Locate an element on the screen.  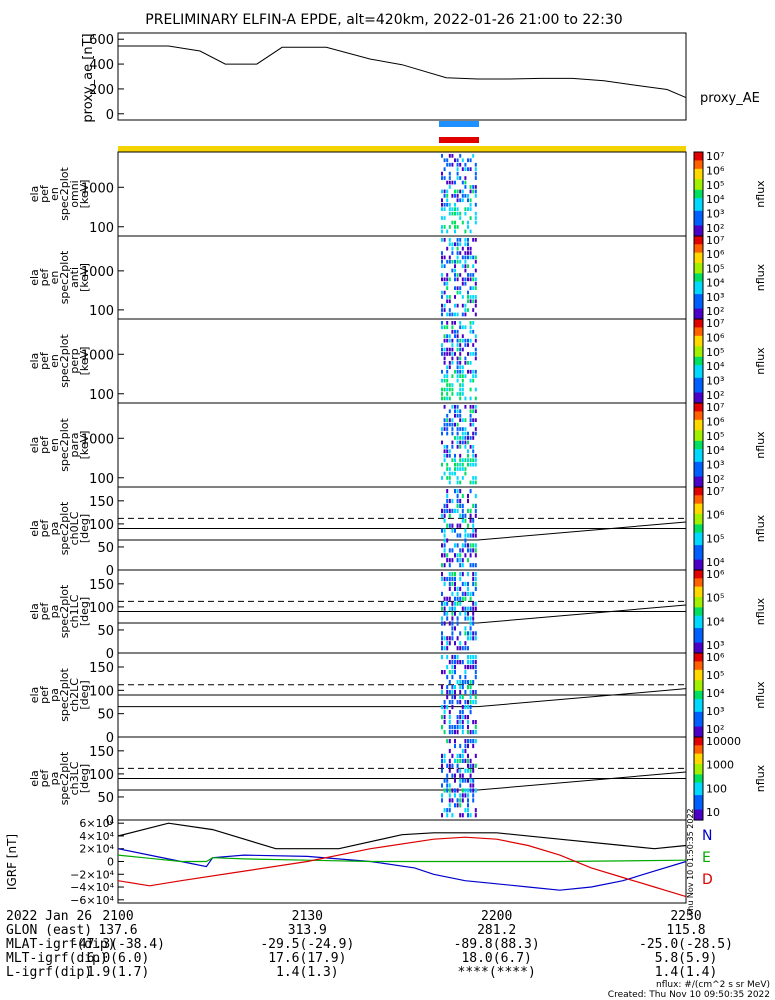
colorbar-tick-label: 10⁶ is located at coordinates (715, 515).